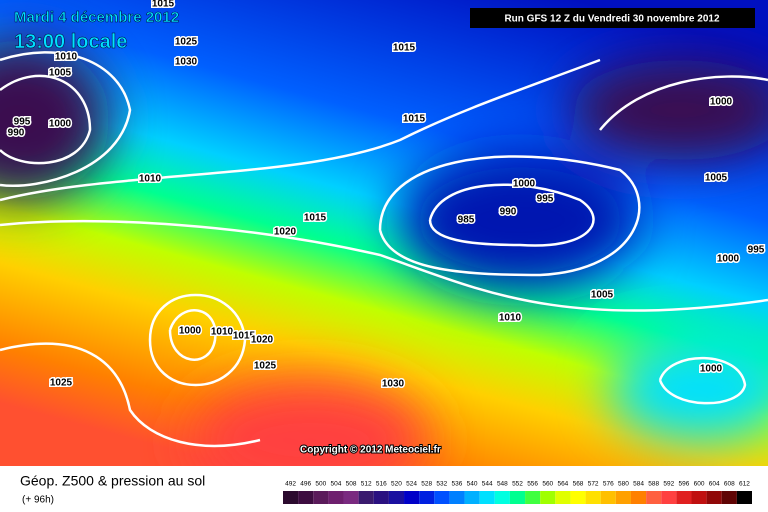  Describe the element at coordinates (396, 484) in the screenshot. I see `legend-label: 520` at that location.